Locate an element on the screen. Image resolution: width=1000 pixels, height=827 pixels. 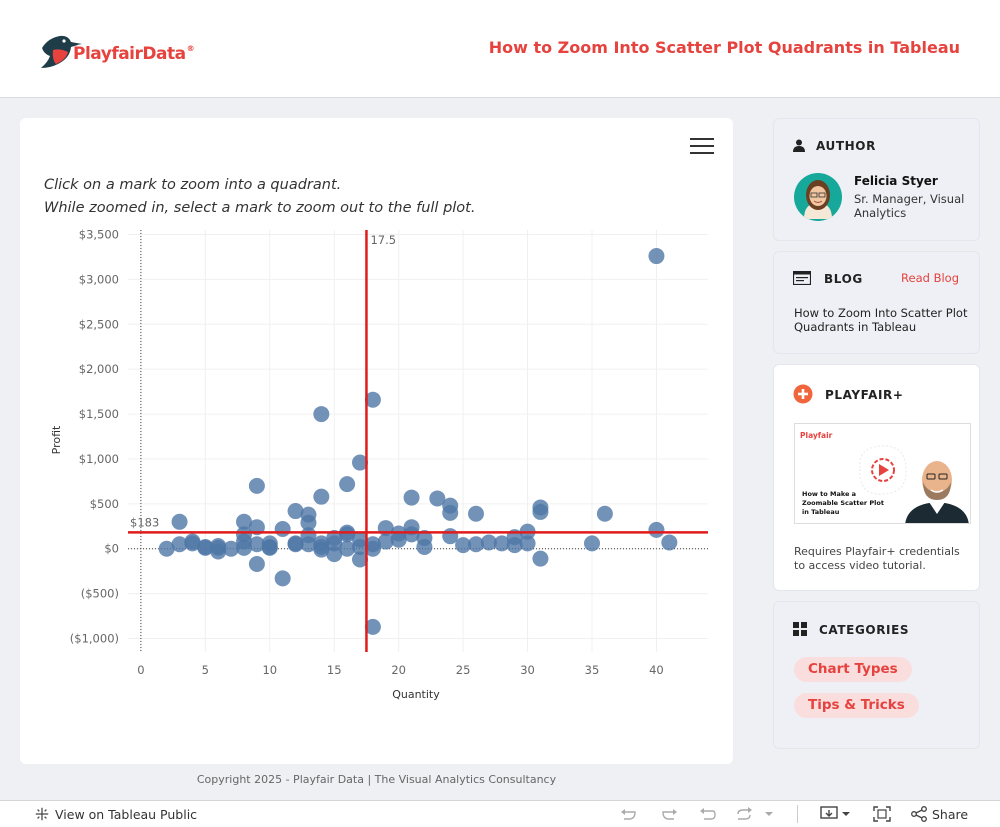
kingfisher-logo-icon is located at coordinates (118, 50).